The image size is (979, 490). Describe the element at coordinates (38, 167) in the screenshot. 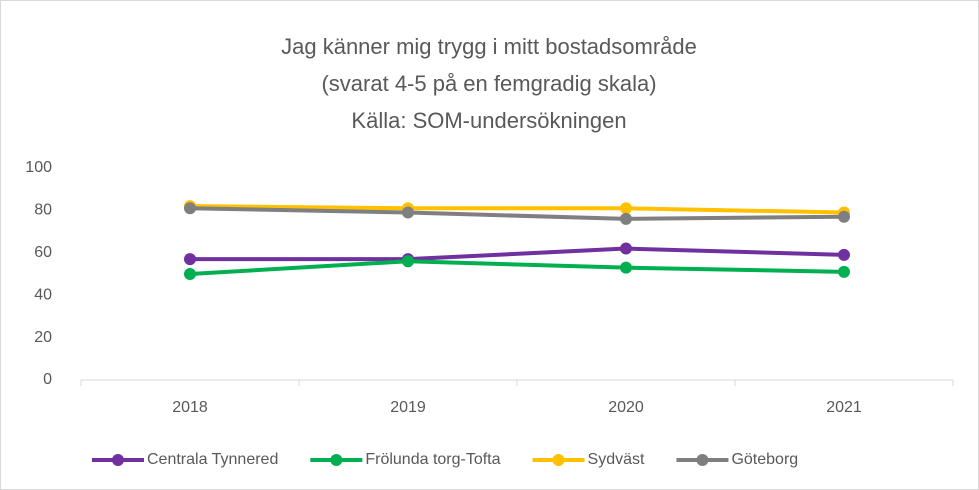

I see `y-tick-label: 100` at that location.